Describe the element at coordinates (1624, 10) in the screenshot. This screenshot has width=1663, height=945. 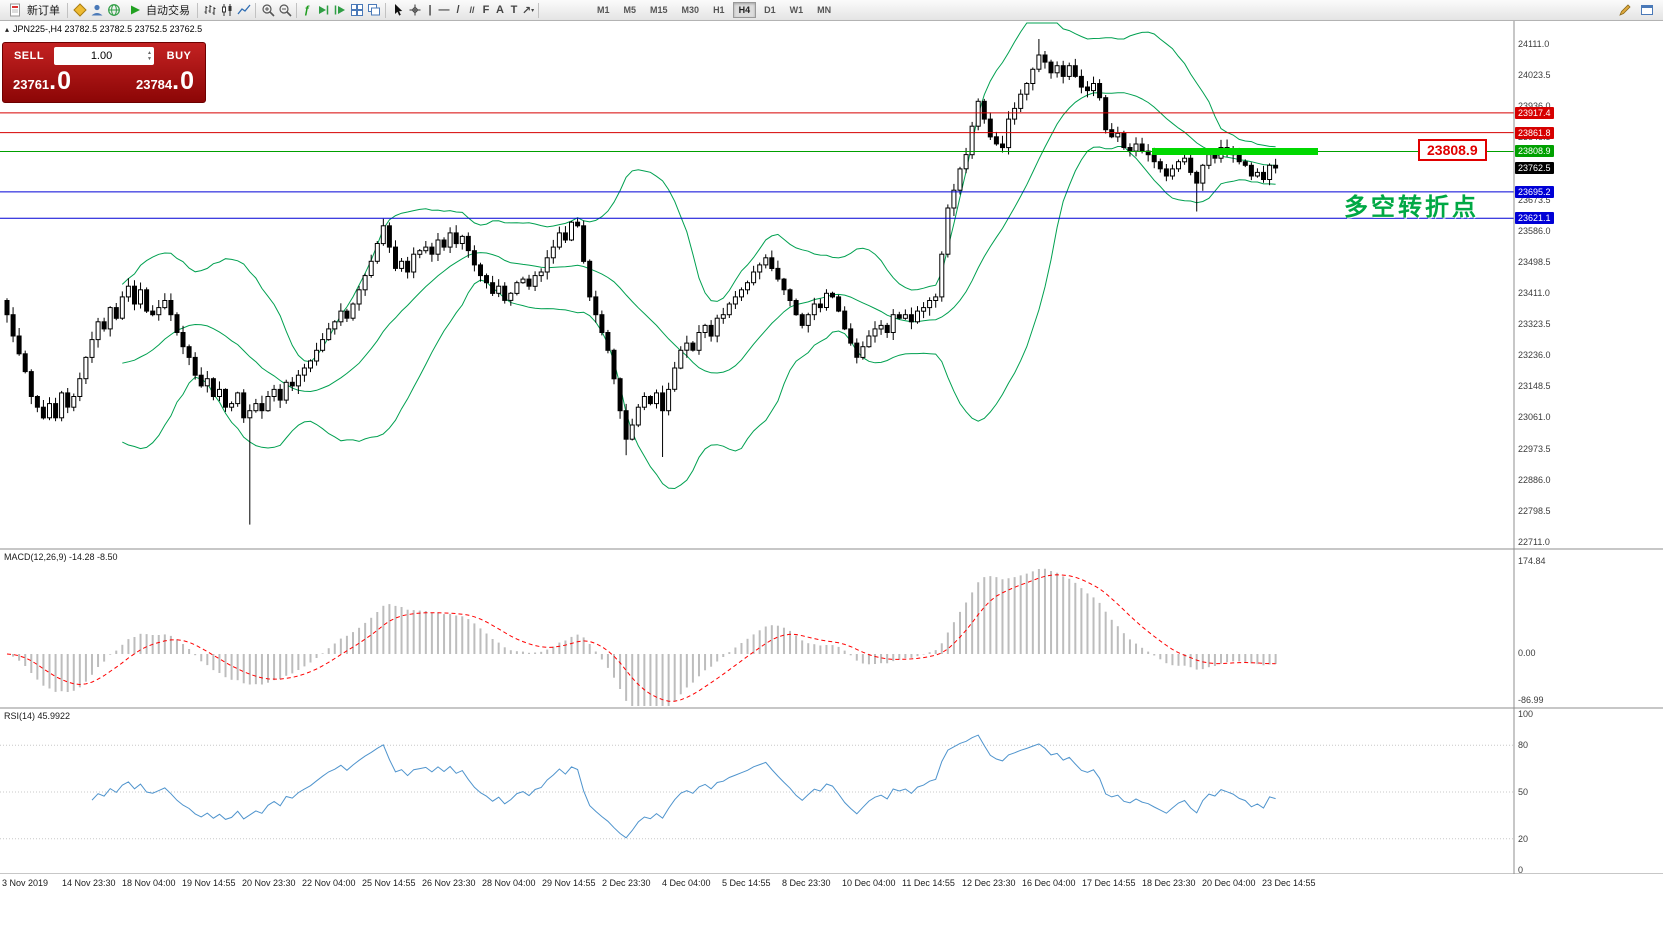
I see `pencil-icon` at that location.